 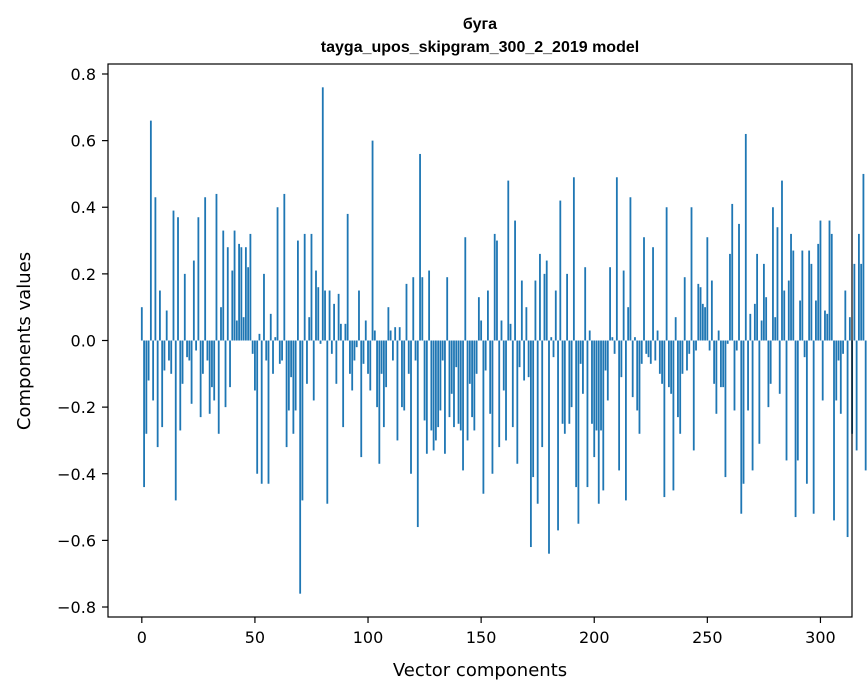 I want to click on y-tick-label: 0.0, so click(x=83, y=341).